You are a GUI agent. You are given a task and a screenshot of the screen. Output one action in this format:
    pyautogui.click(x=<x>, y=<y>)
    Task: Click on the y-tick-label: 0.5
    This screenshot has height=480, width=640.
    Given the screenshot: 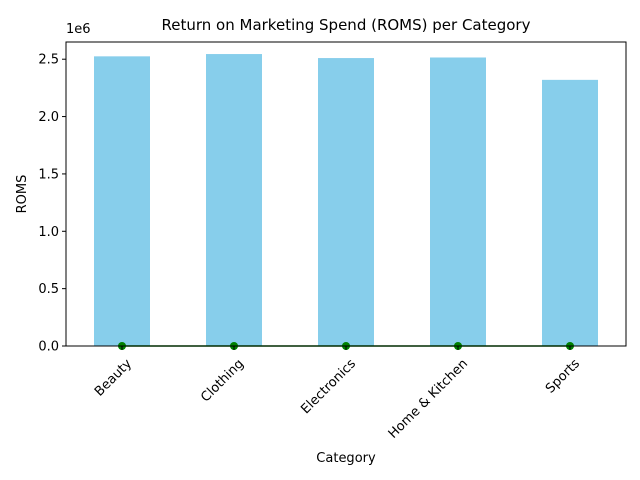 What is the action you would take?
    pyautogui.click(x=48, y=289)
    